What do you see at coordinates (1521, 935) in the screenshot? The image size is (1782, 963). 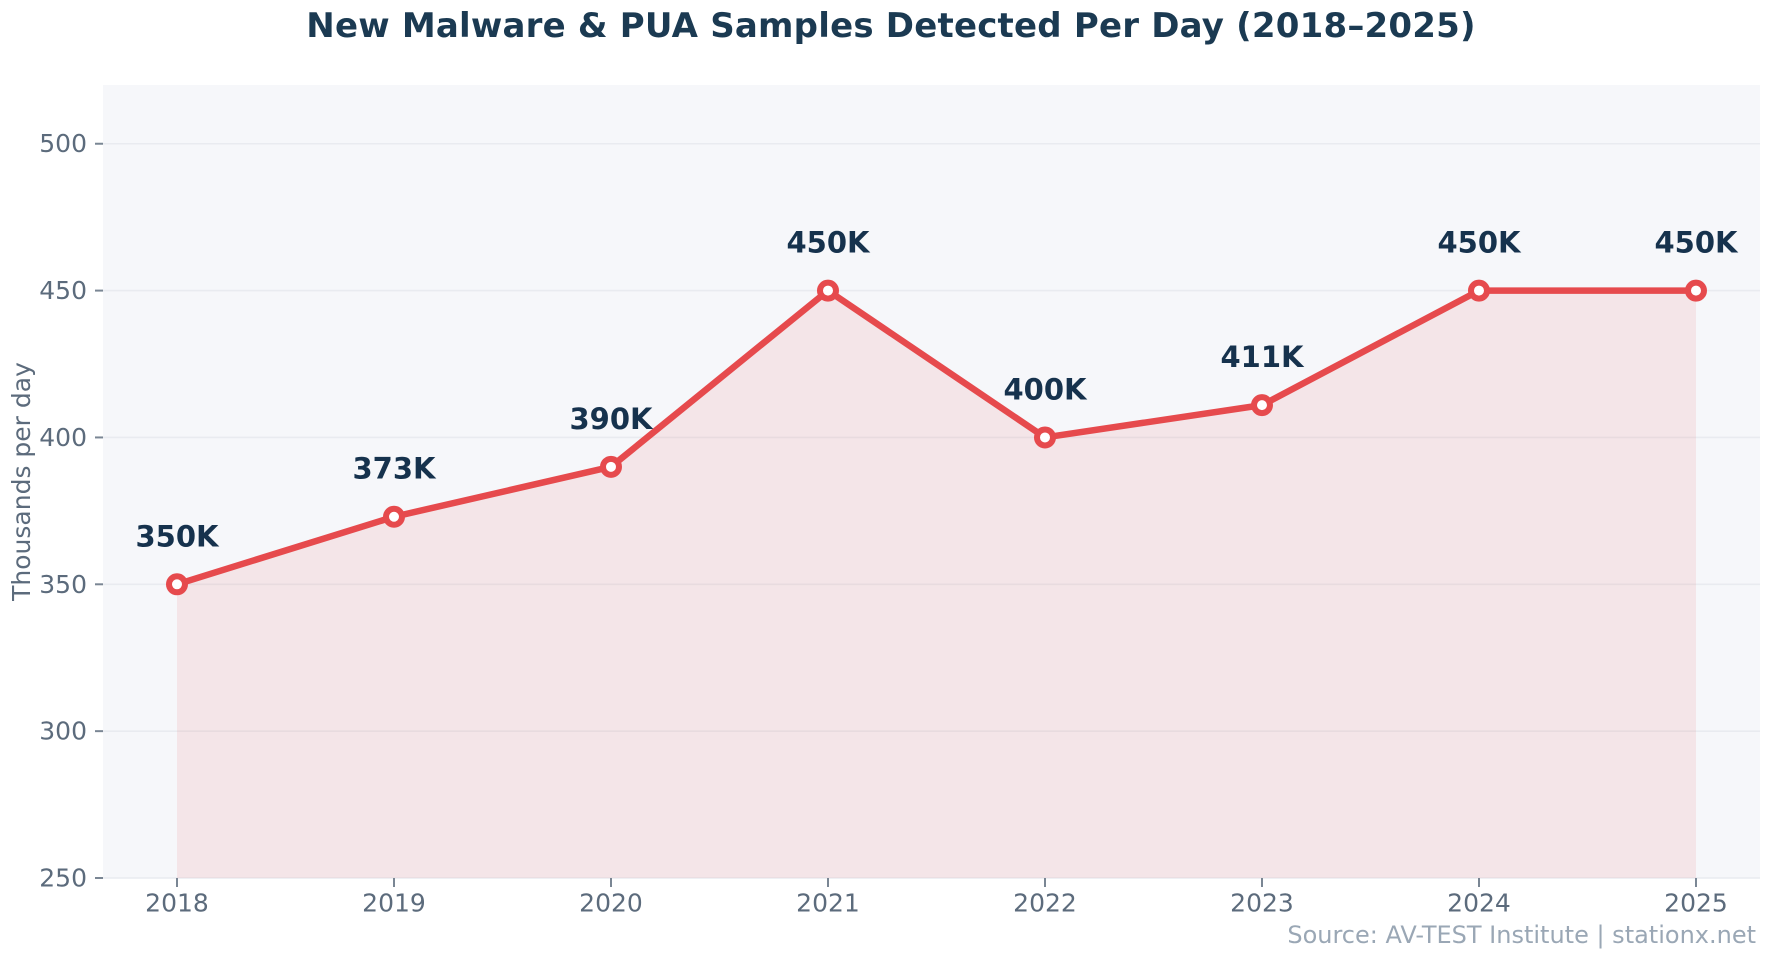 I see `source-caption: Source: AV-TEST Institute | stationx.net` at bounding box center [1521, 935].